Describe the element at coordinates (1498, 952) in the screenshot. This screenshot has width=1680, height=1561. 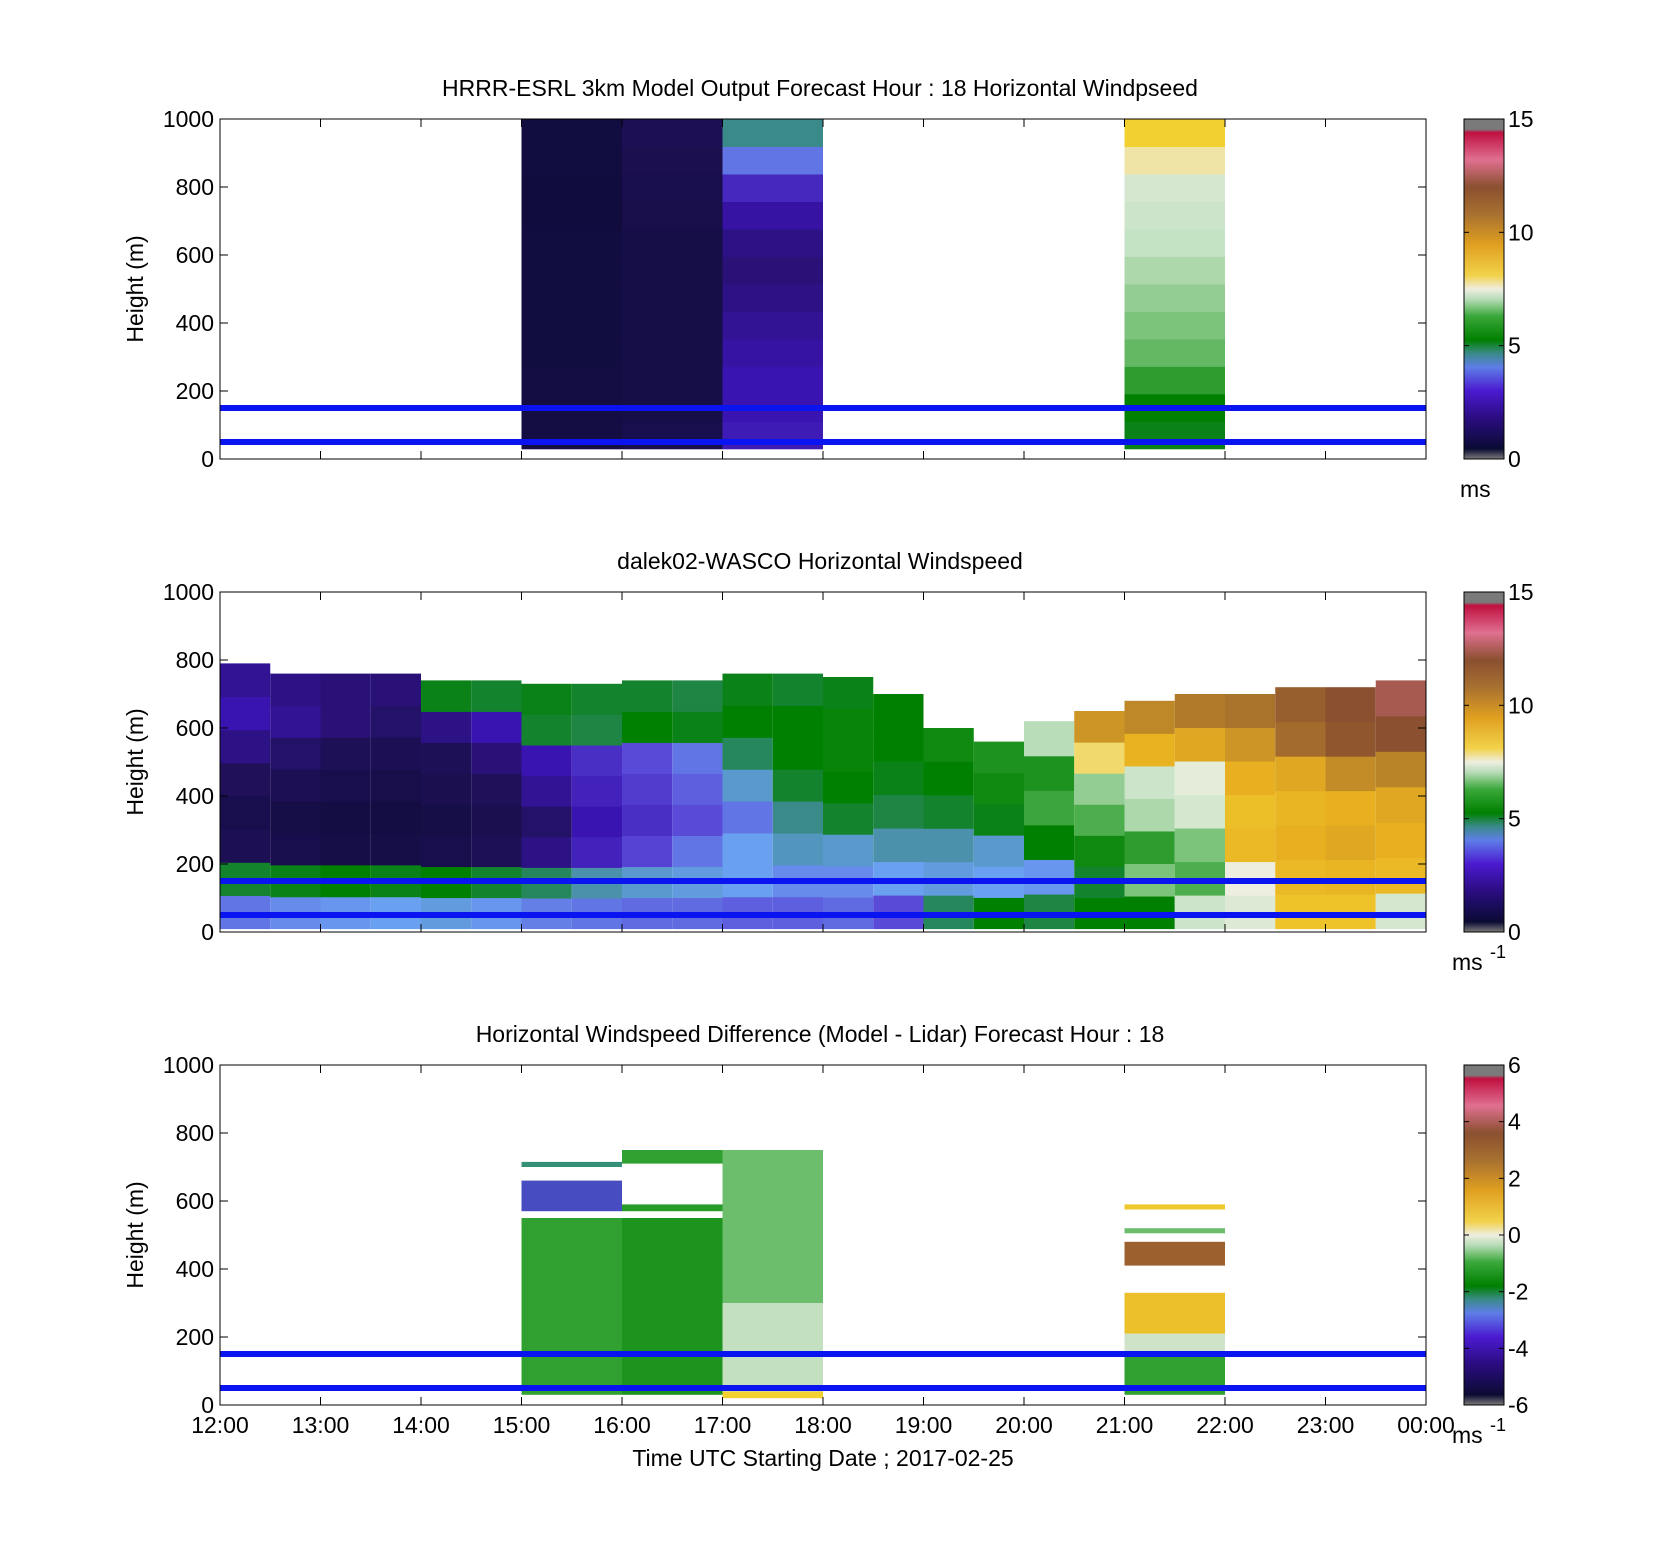
I see `colorbar-unit-exponent: -1` at that location.